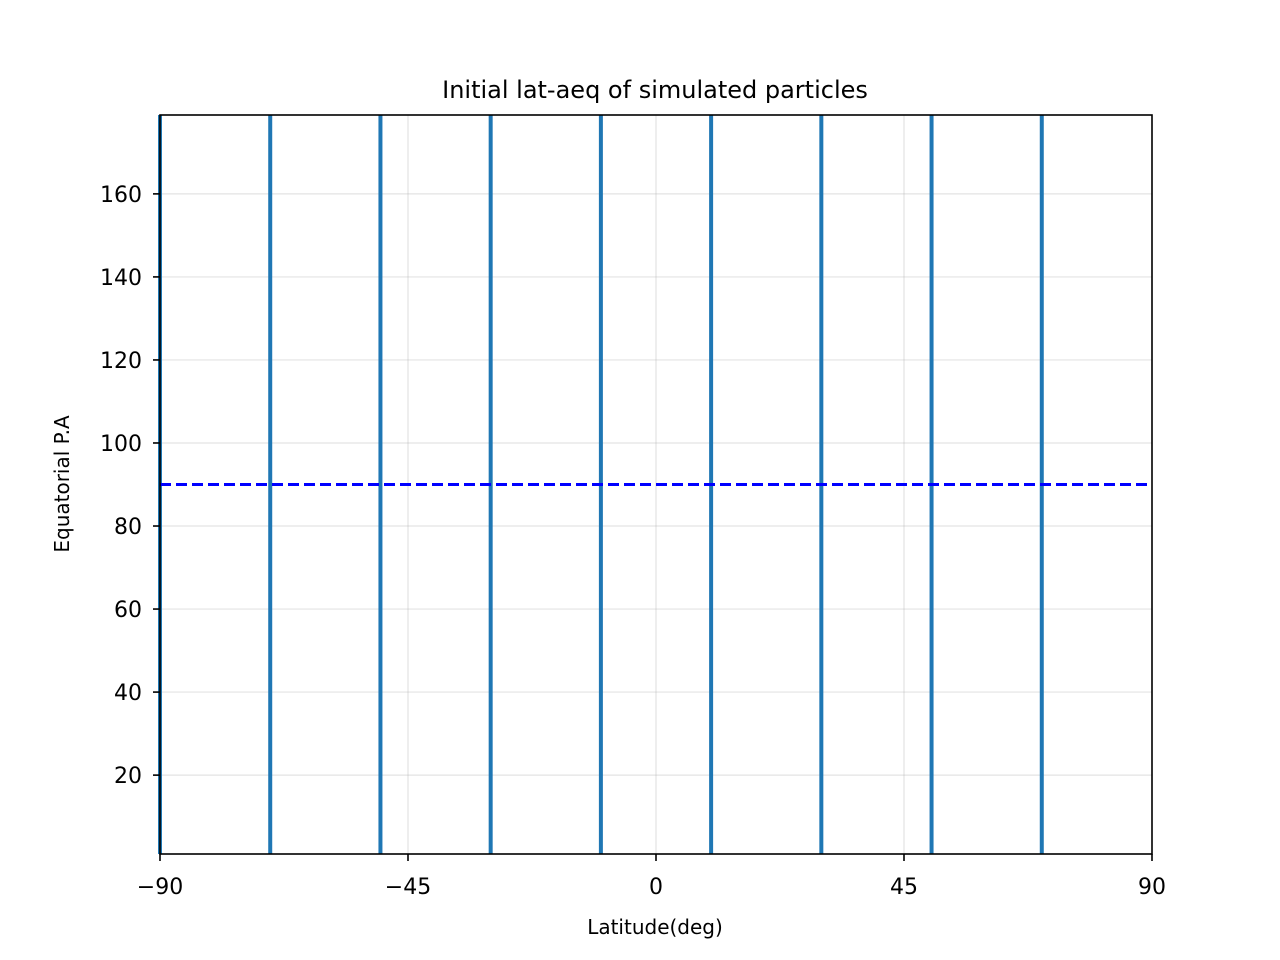 This screenshot has width=1280, height=960. What do you see at coordinates (128, 693) in the screenshot?
I see `y-tick-label: 40` at bounding box center [128, 693].